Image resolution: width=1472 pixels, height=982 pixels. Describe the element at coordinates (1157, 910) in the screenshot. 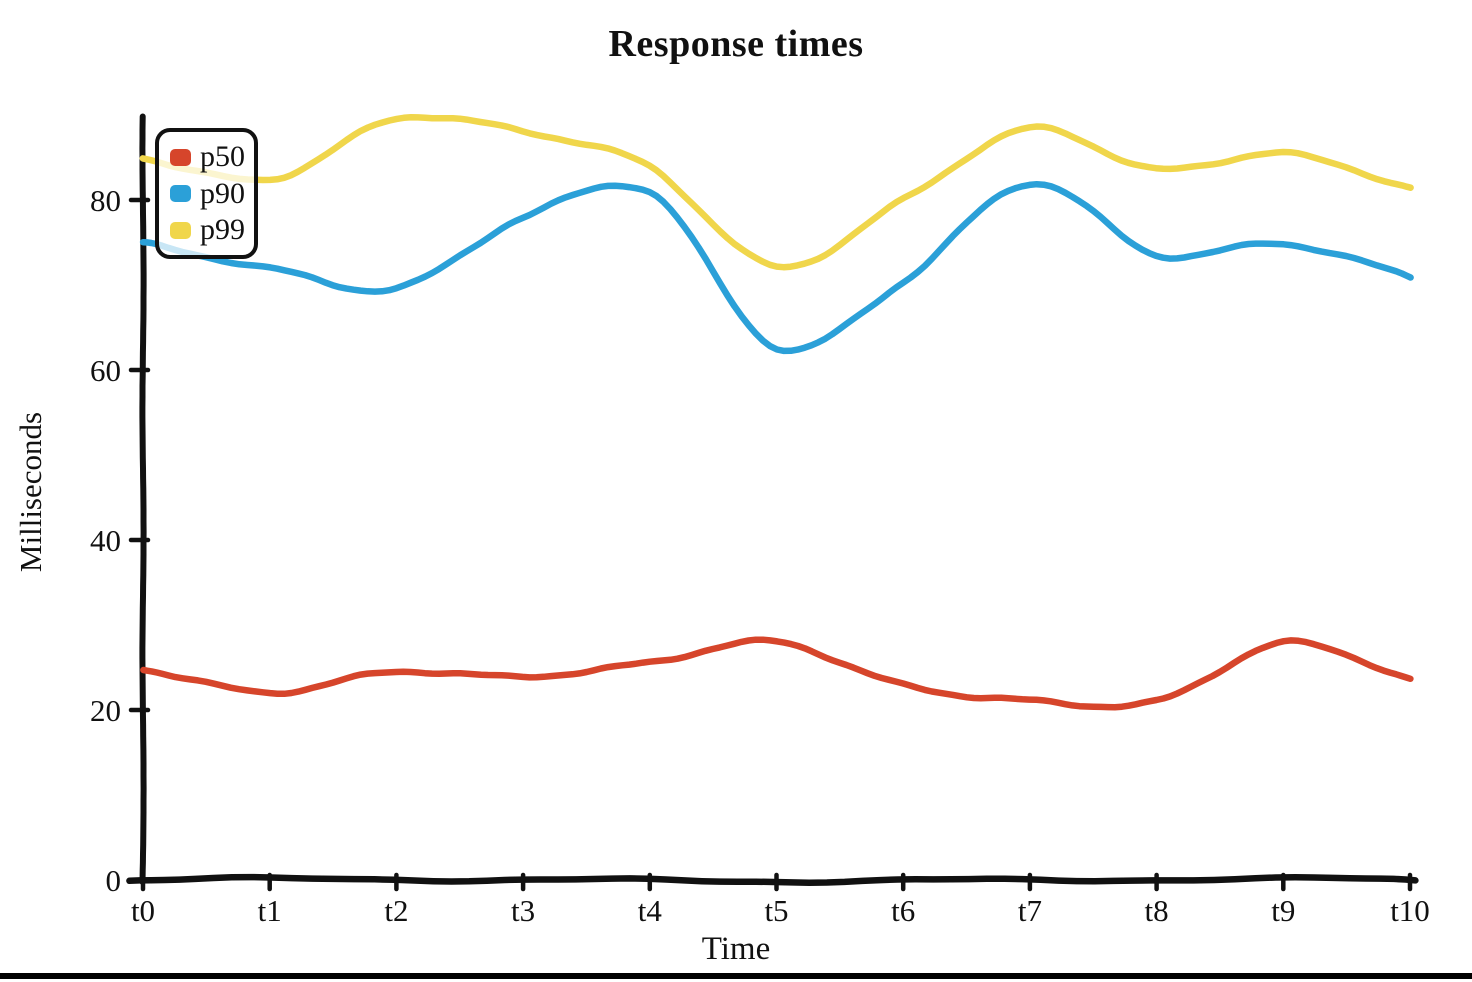

I see `x-tick-label: t8` at that location.